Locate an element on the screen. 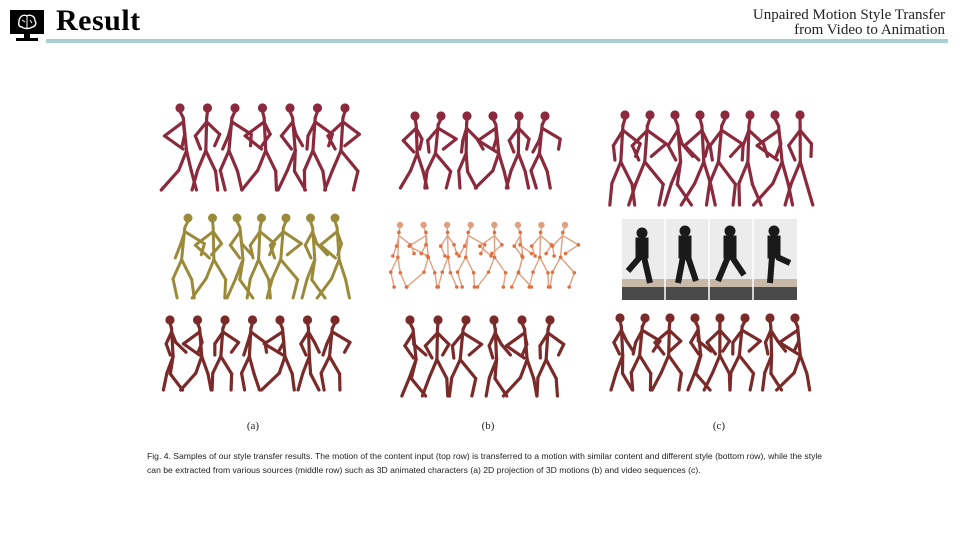 Image resolution: width=960 pixels, height=540 pixels. header-rule is located at coordinates (497, 41).